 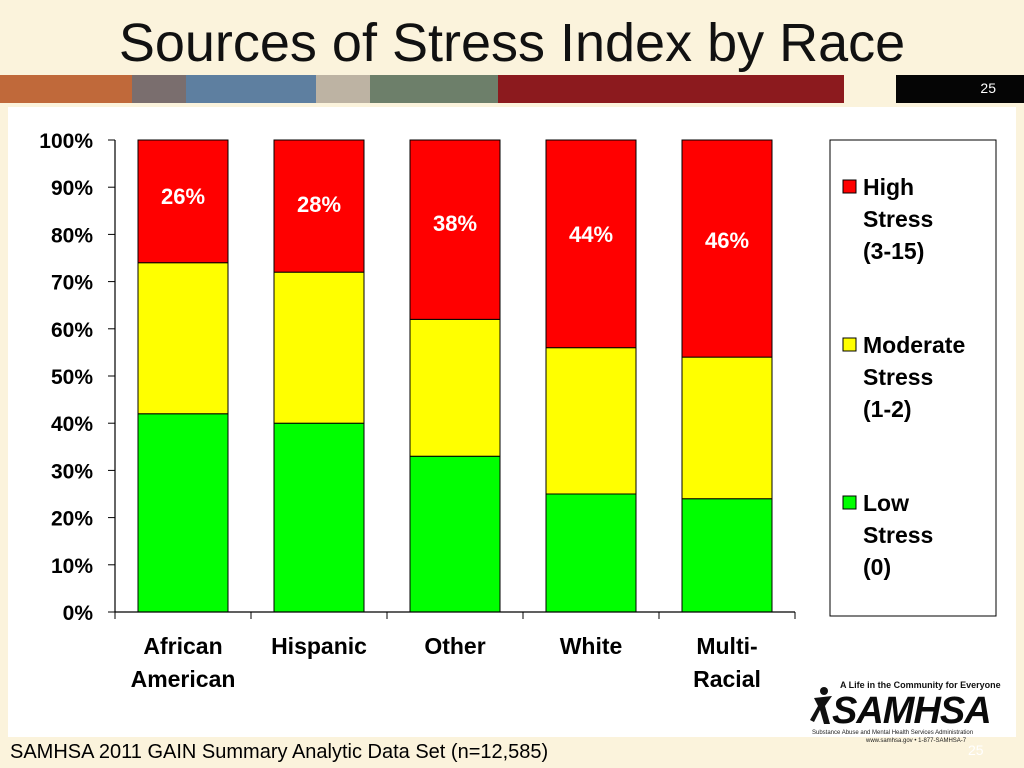 What do you see at coordinates (591, 646) in the screenshot?
I see `x-tick-label: White` at bounding box center [591, 646].